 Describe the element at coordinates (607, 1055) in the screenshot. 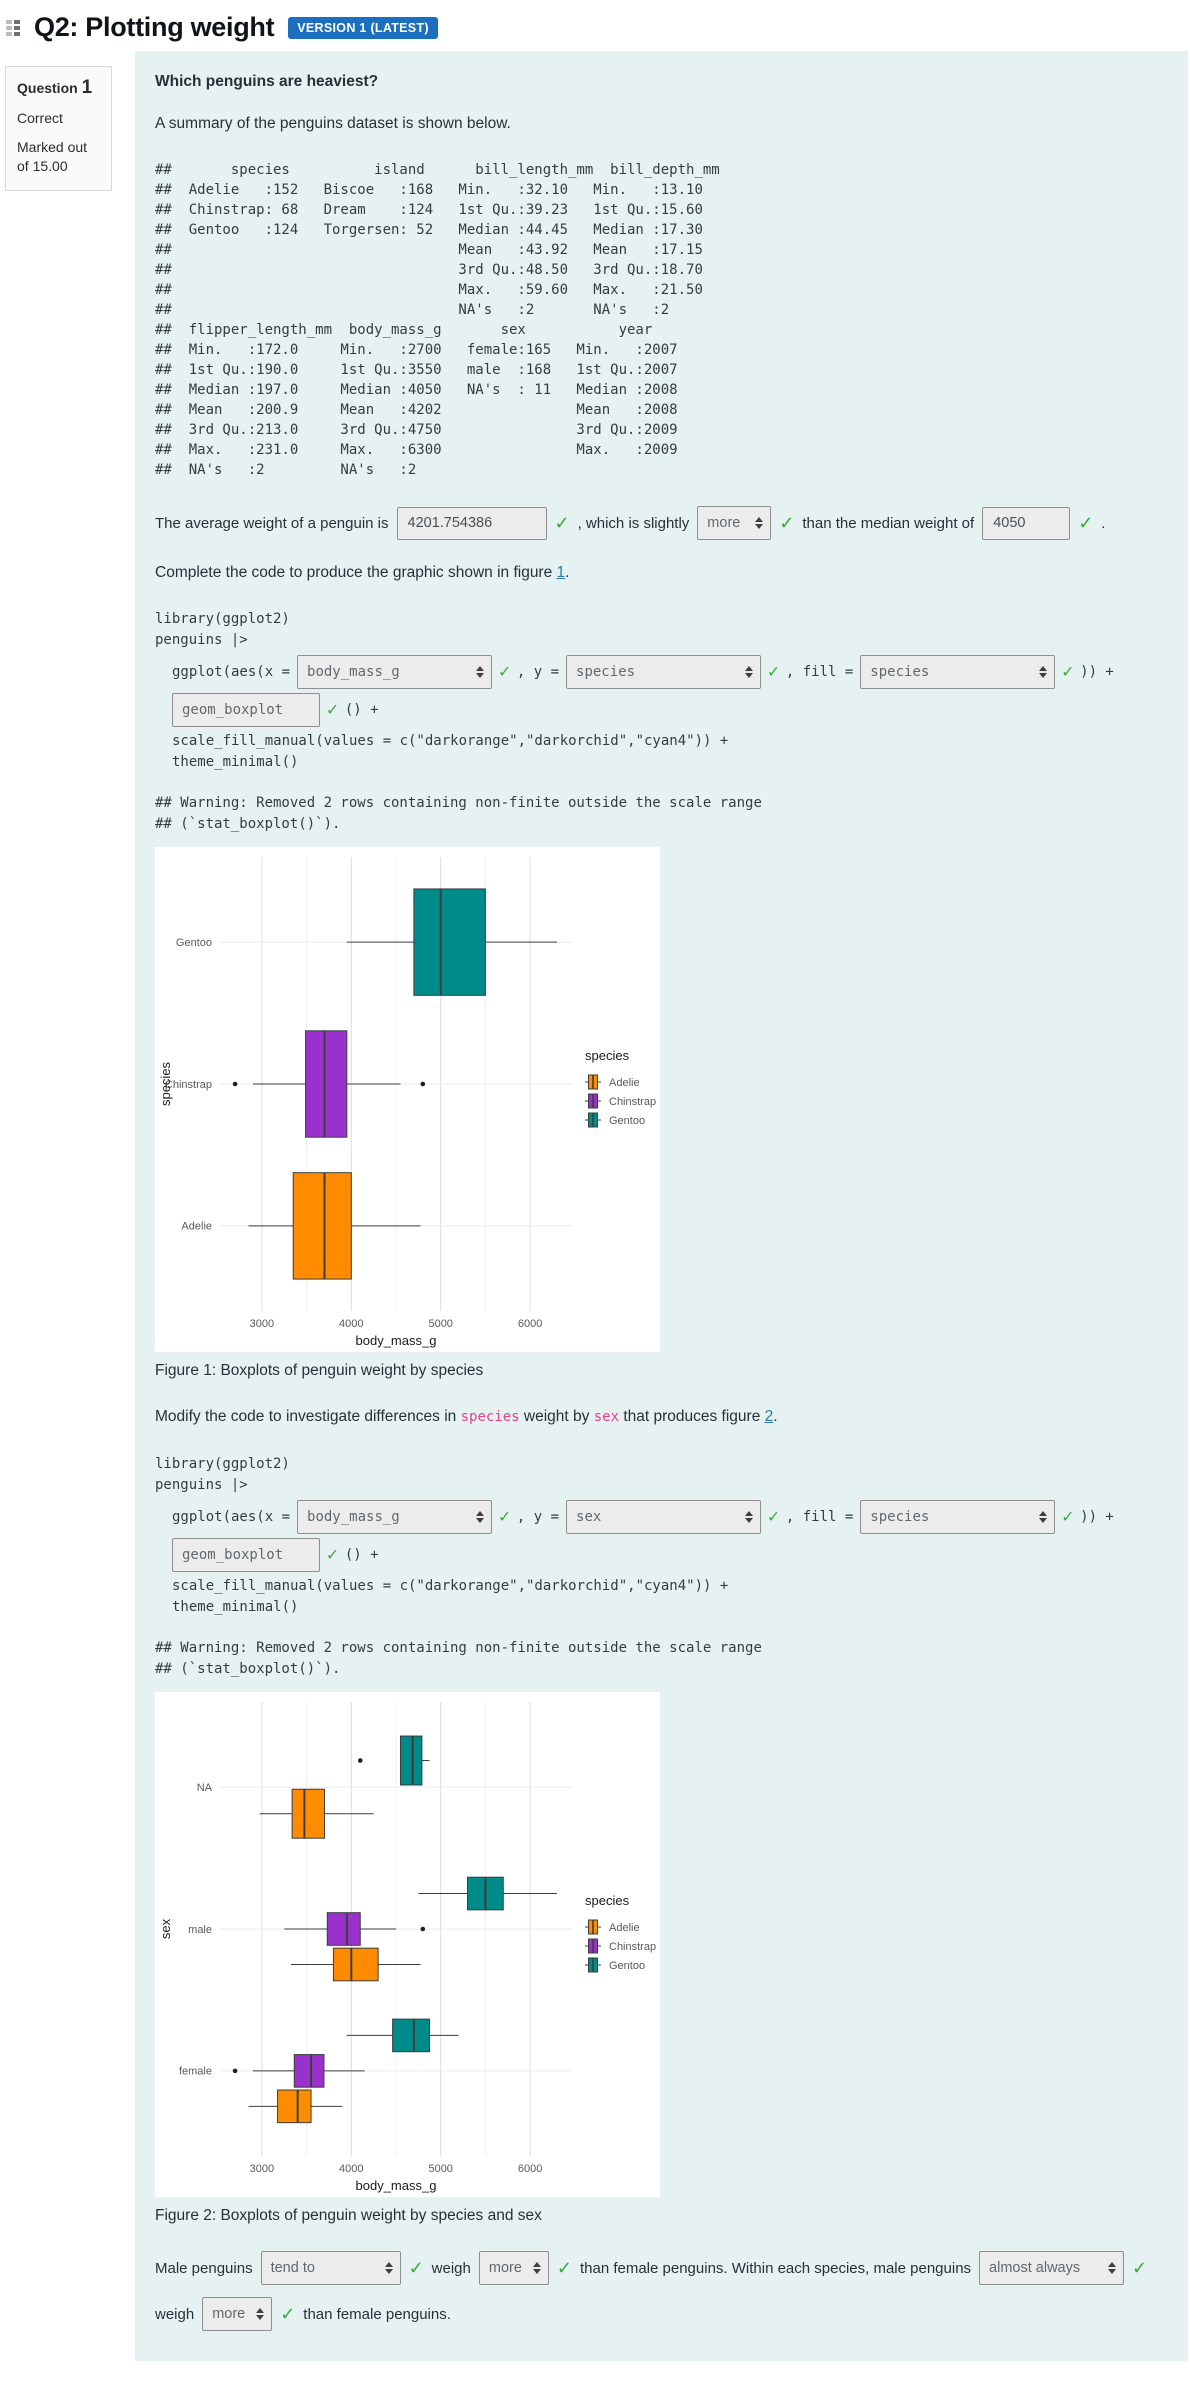

I see `svg-text: species` at that location.